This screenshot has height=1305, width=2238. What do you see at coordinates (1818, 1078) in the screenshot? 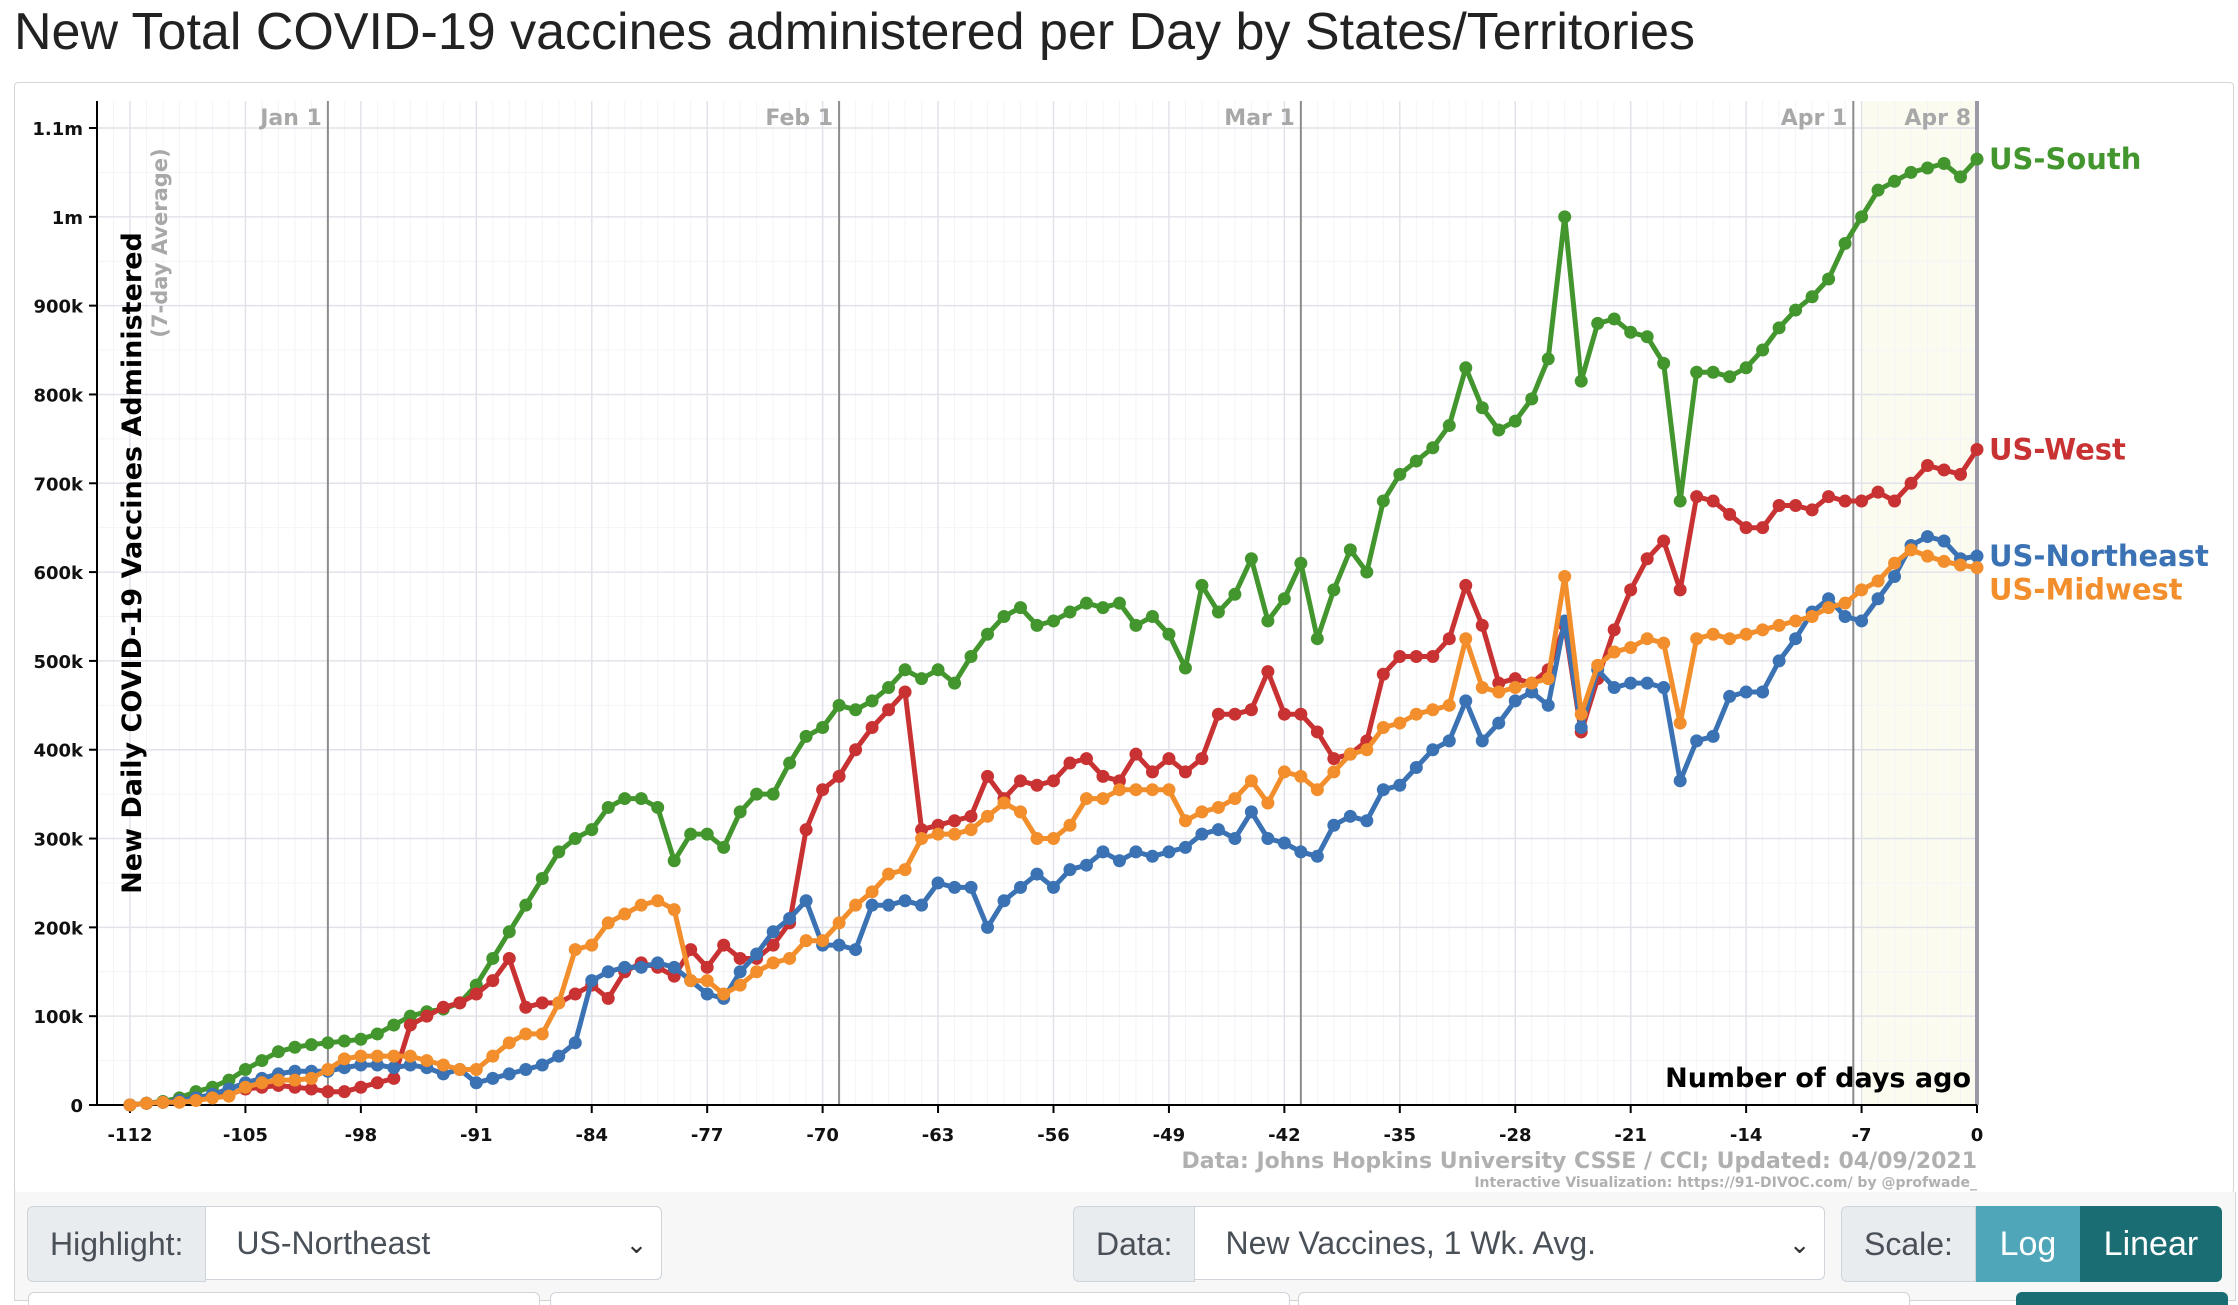
I see `x-axis-title: Number of days ago` at bounding box center [1818, 1078].